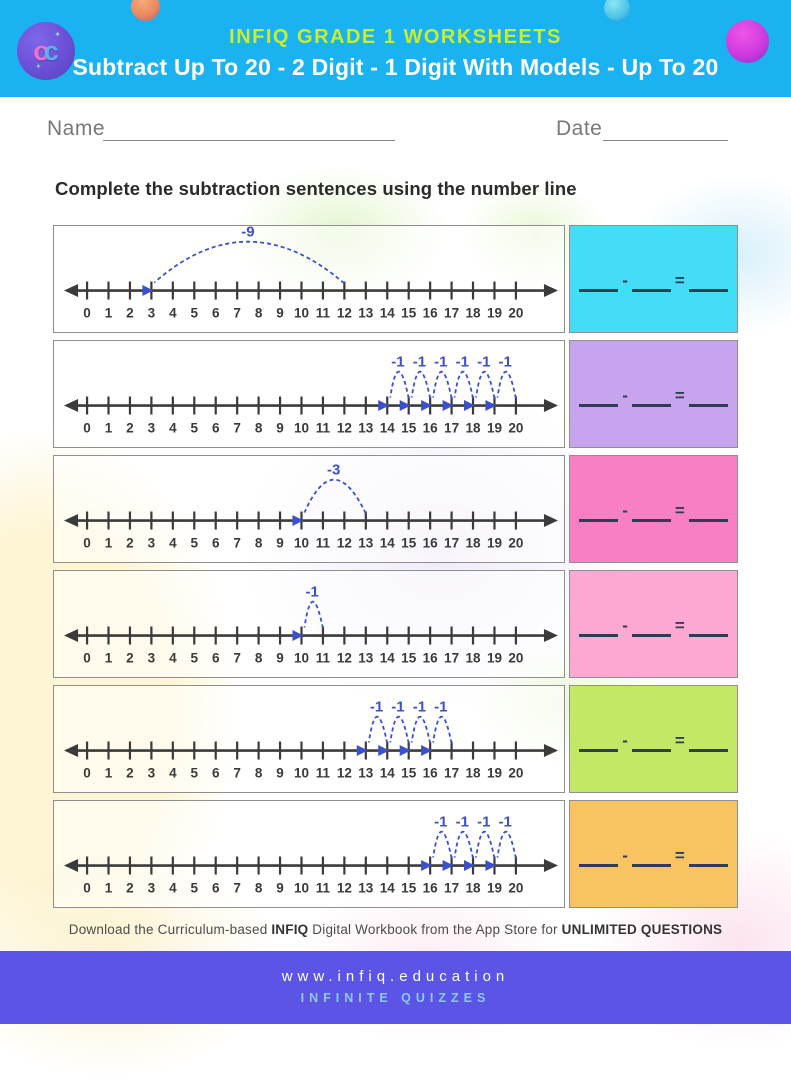 This screenshot has height=1080, width=791. I want to click on tagline: INFINITE QUIZZES, so click(395, 998).